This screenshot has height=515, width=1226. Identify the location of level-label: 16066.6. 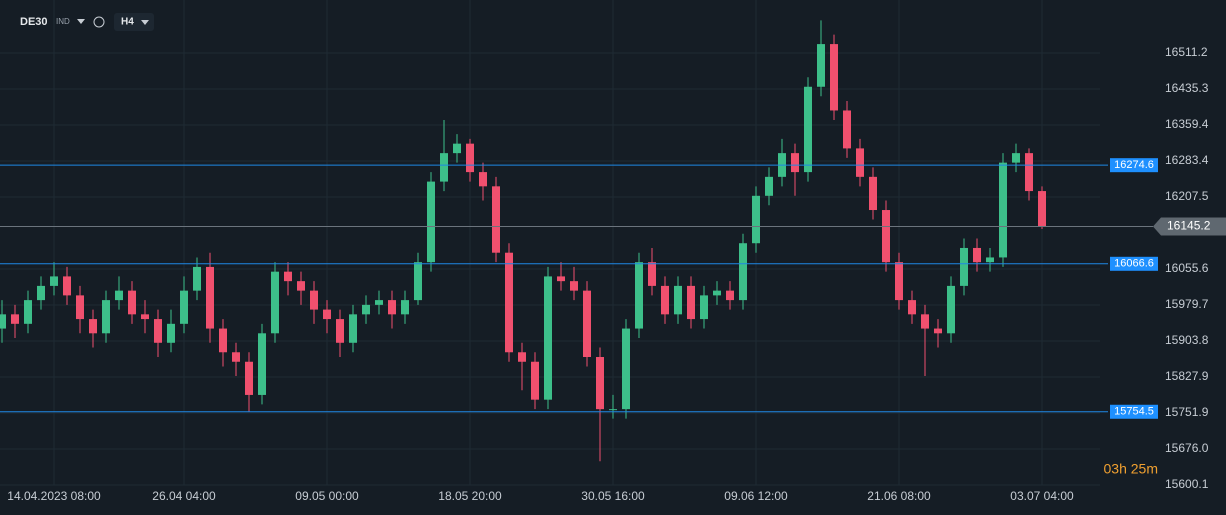
(1134, 264).